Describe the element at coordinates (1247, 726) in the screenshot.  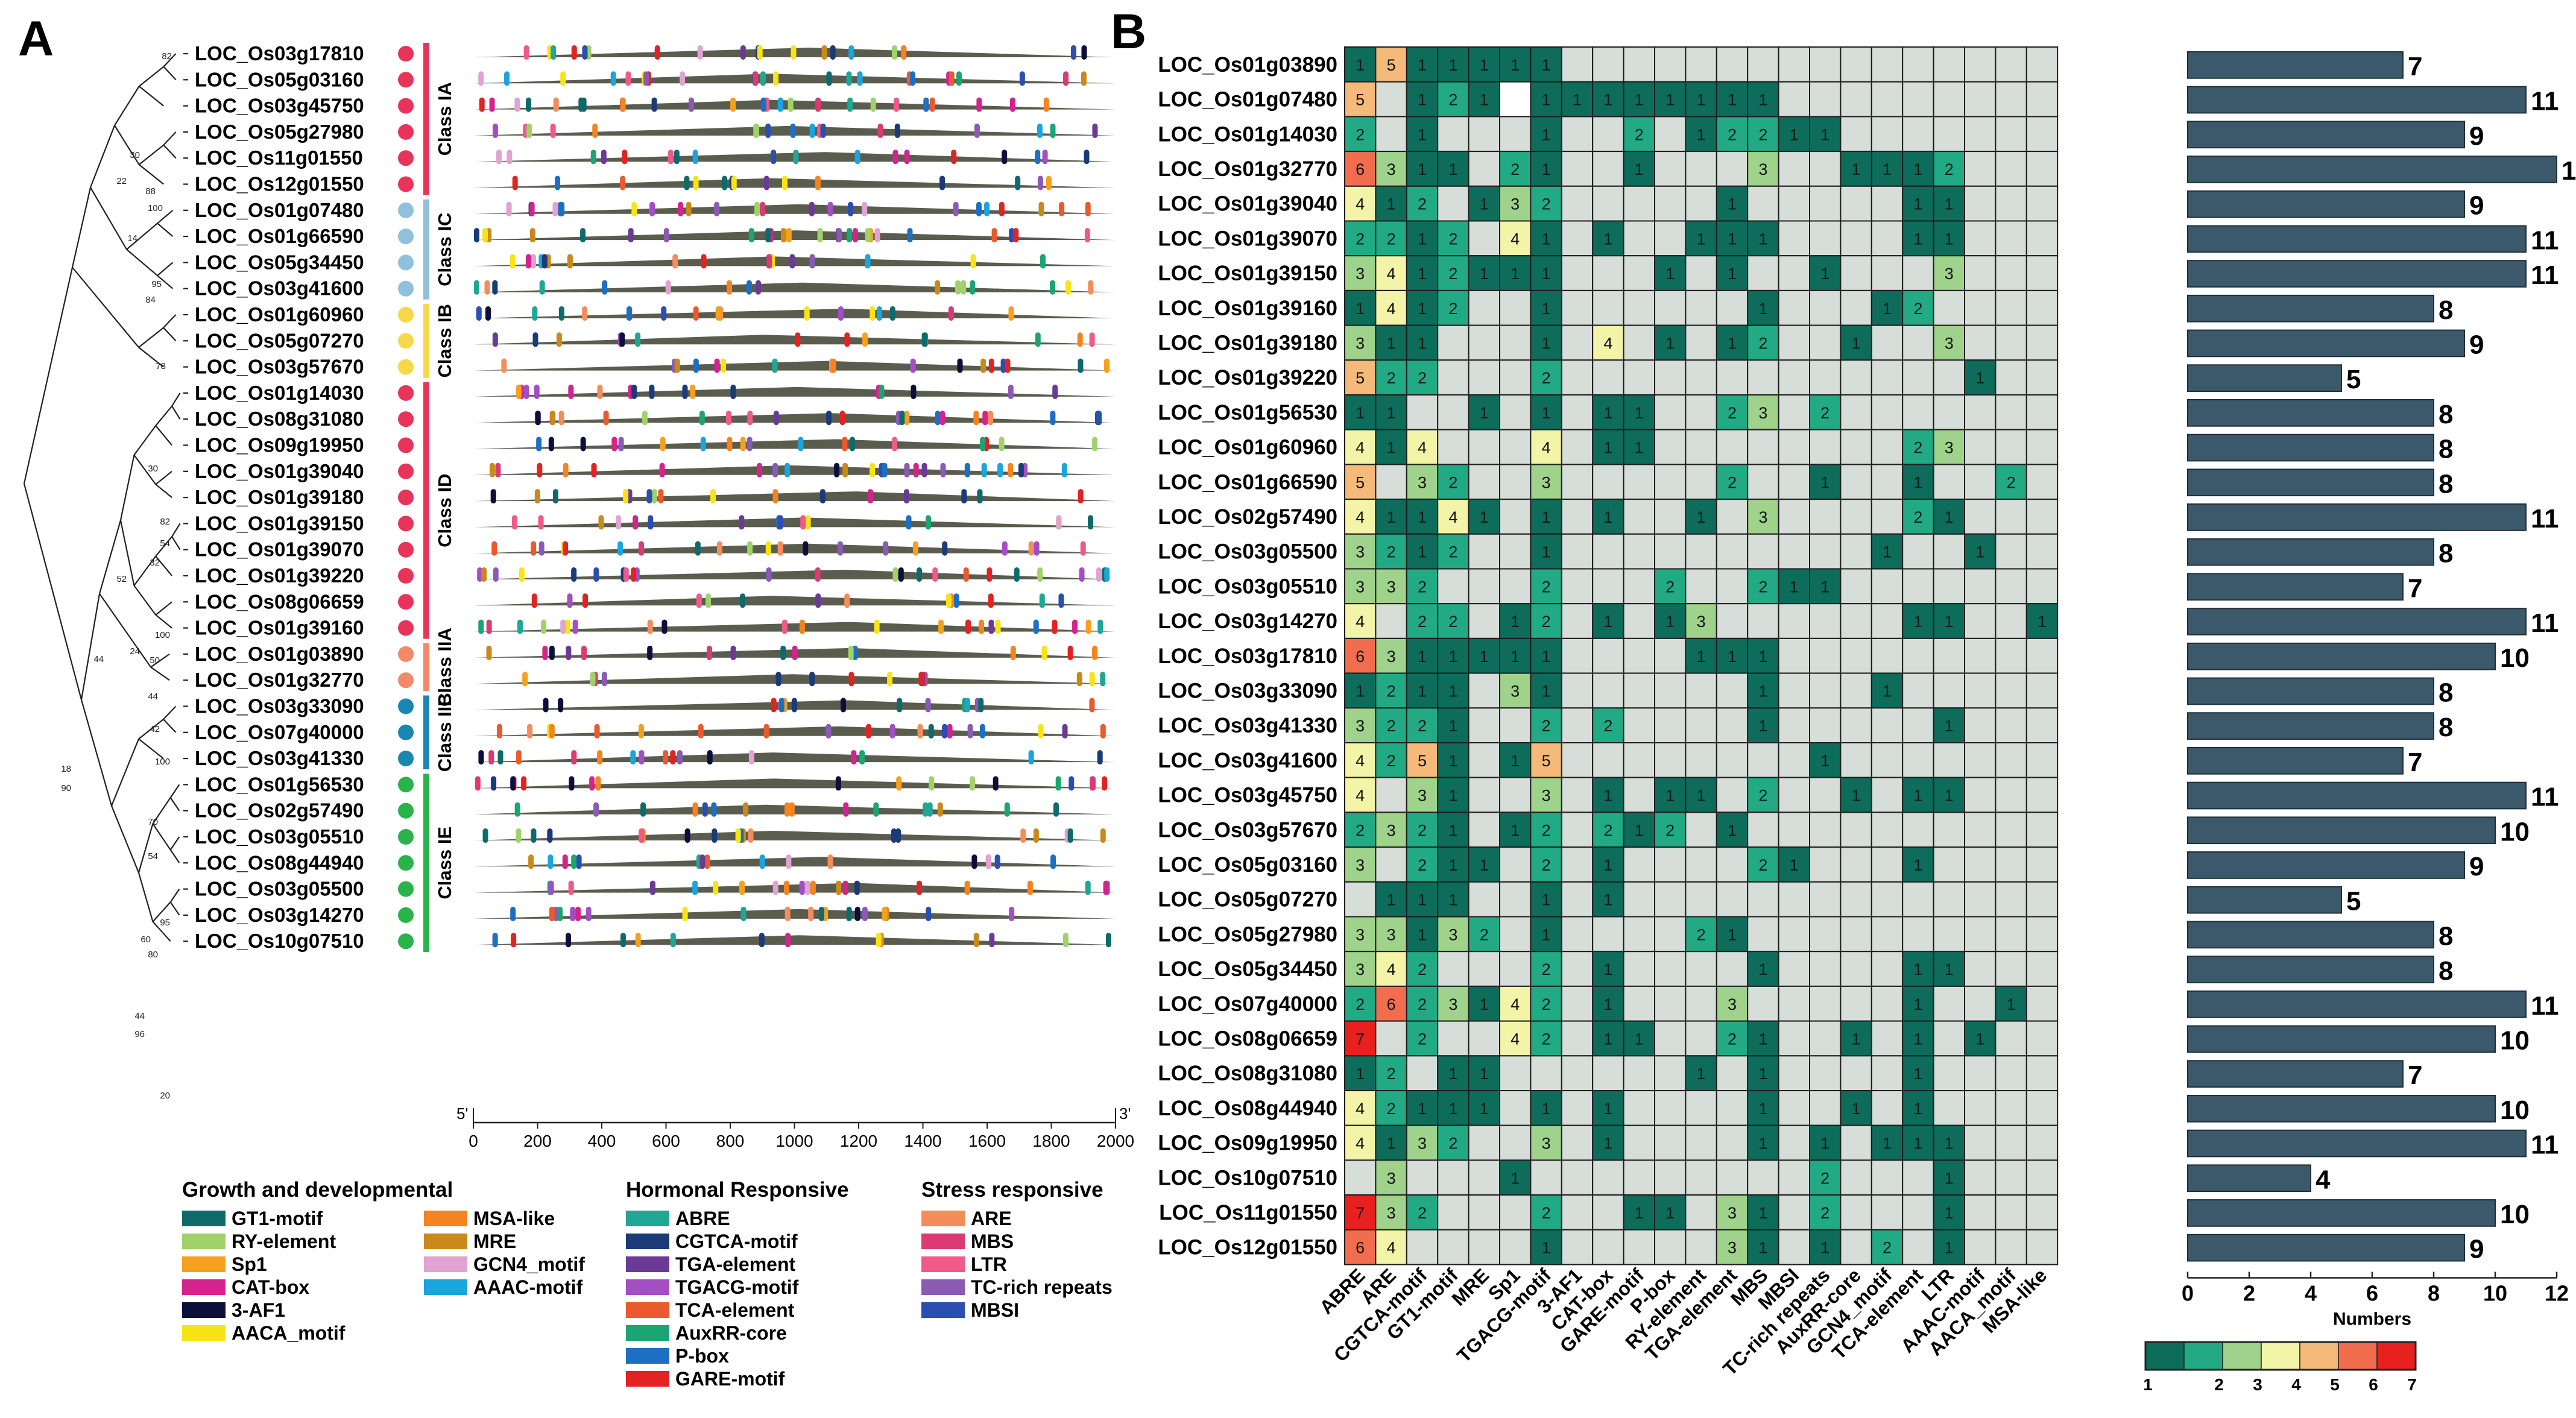
I see `row-gene-label: LOC_Os03g41330` at that location.